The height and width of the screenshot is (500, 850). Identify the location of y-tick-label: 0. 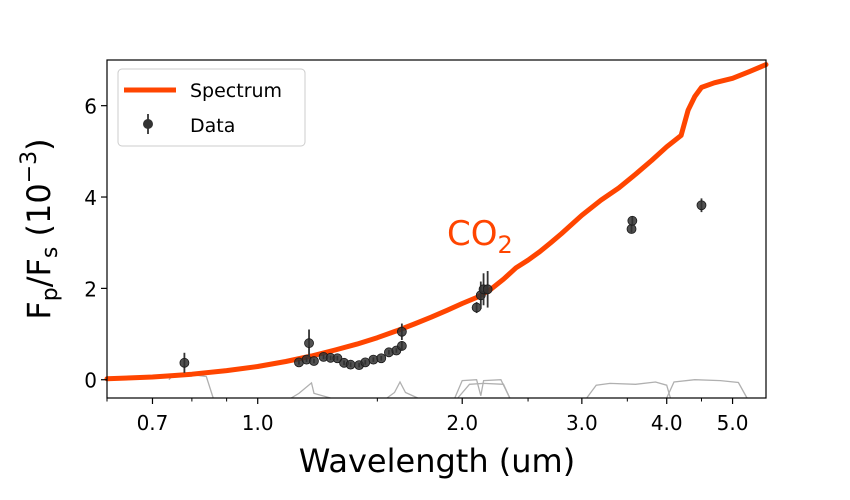
(90, 381).